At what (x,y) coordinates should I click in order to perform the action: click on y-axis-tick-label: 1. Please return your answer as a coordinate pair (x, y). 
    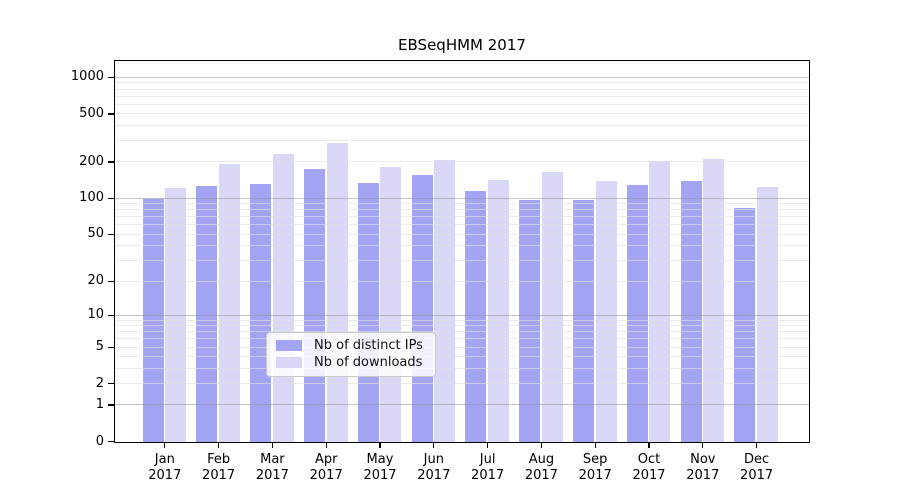
    Looking at the image, I should click on (99, 404).